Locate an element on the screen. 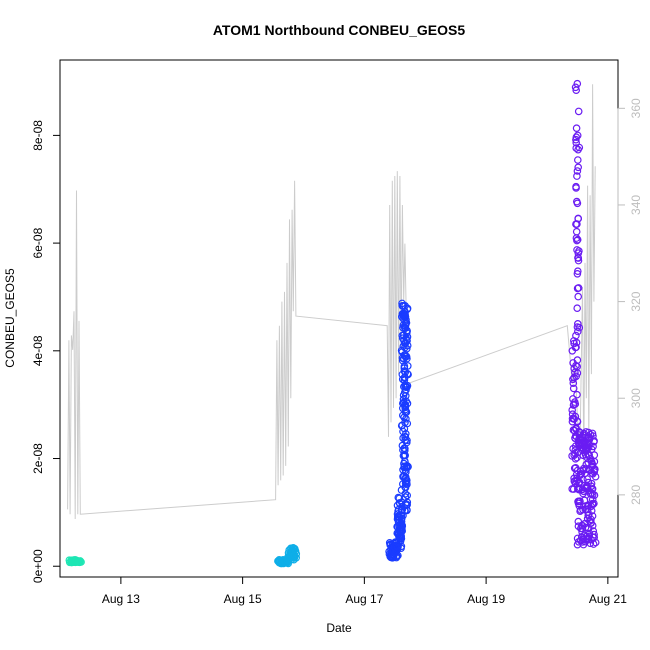  y-right-tick-label: 280 is located at coordinates (636, 495).